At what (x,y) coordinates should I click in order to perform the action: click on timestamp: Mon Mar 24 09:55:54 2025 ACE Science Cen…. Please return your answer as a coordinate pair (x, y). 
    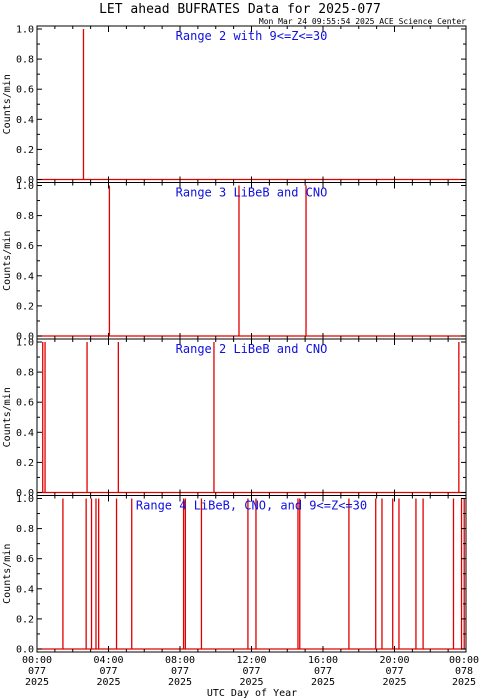
    Looking at the image, I should click on (362, 21).